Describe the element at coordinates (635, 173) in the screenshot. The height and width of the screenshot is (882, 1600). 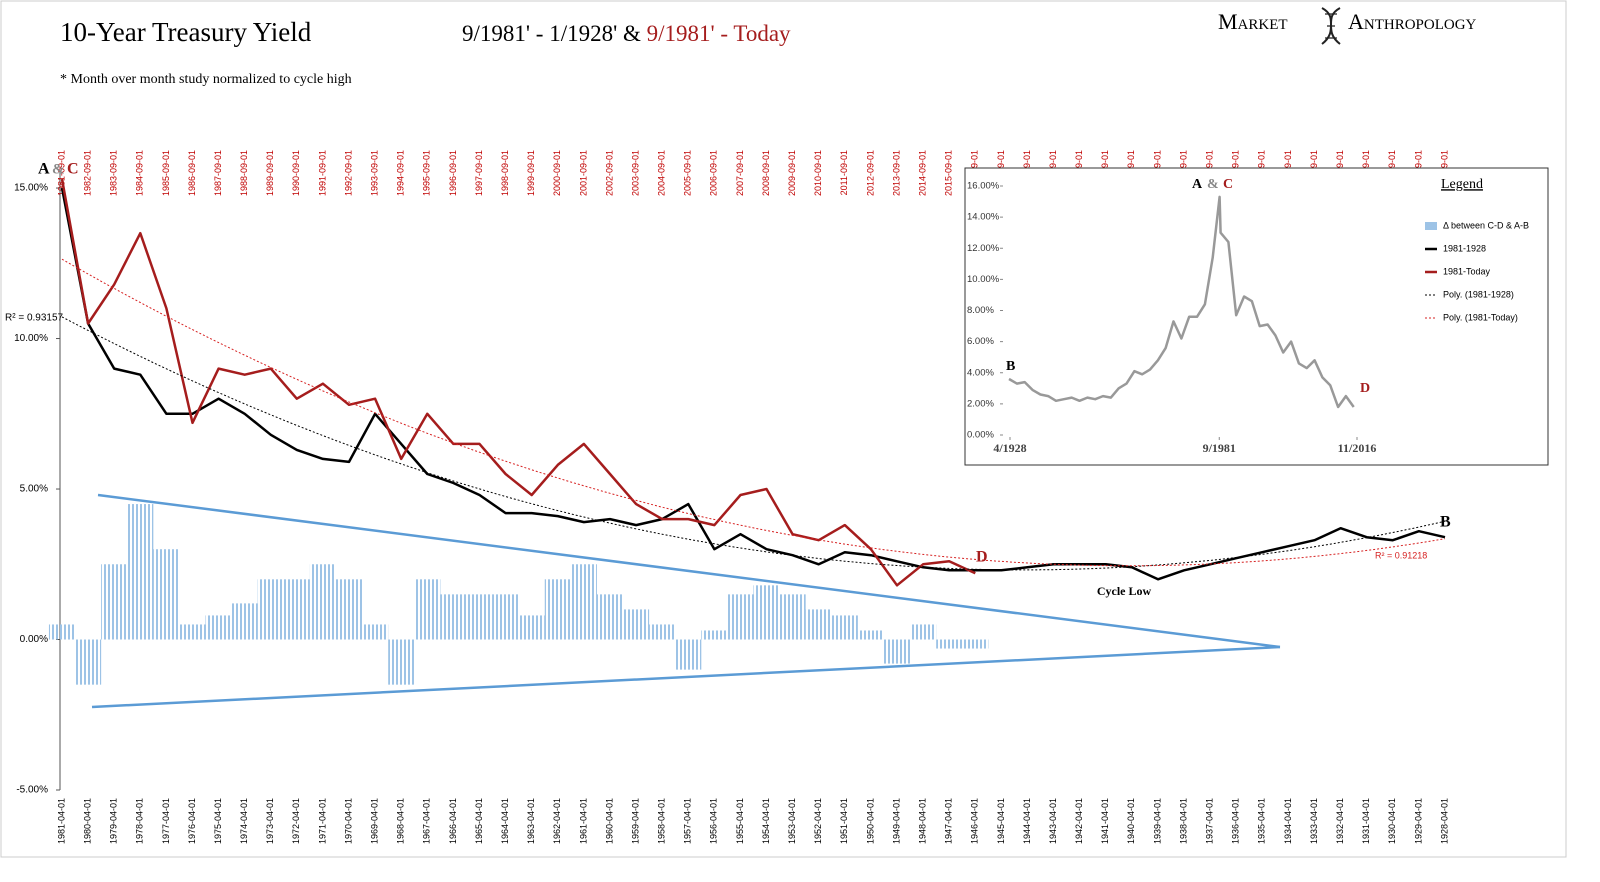
I see `x-tick-label-top: 2003-09-01` at that location.